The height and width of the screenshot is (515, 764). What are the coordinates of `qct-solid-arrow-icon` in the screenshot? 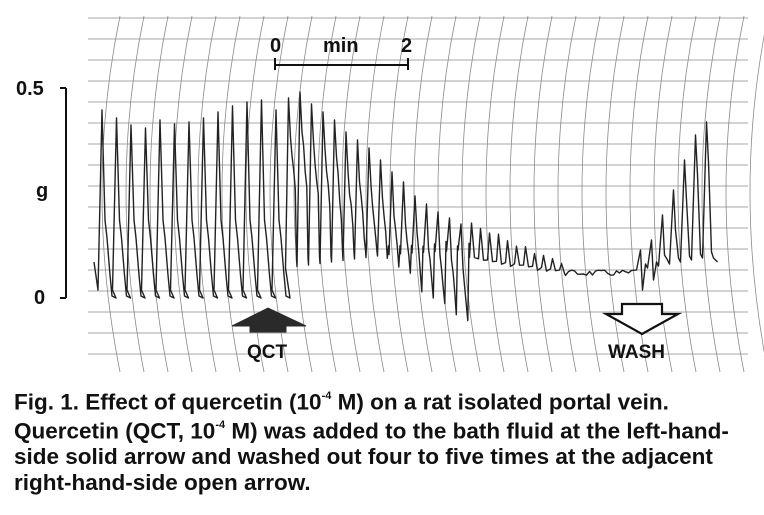 It's located at (269, 320).